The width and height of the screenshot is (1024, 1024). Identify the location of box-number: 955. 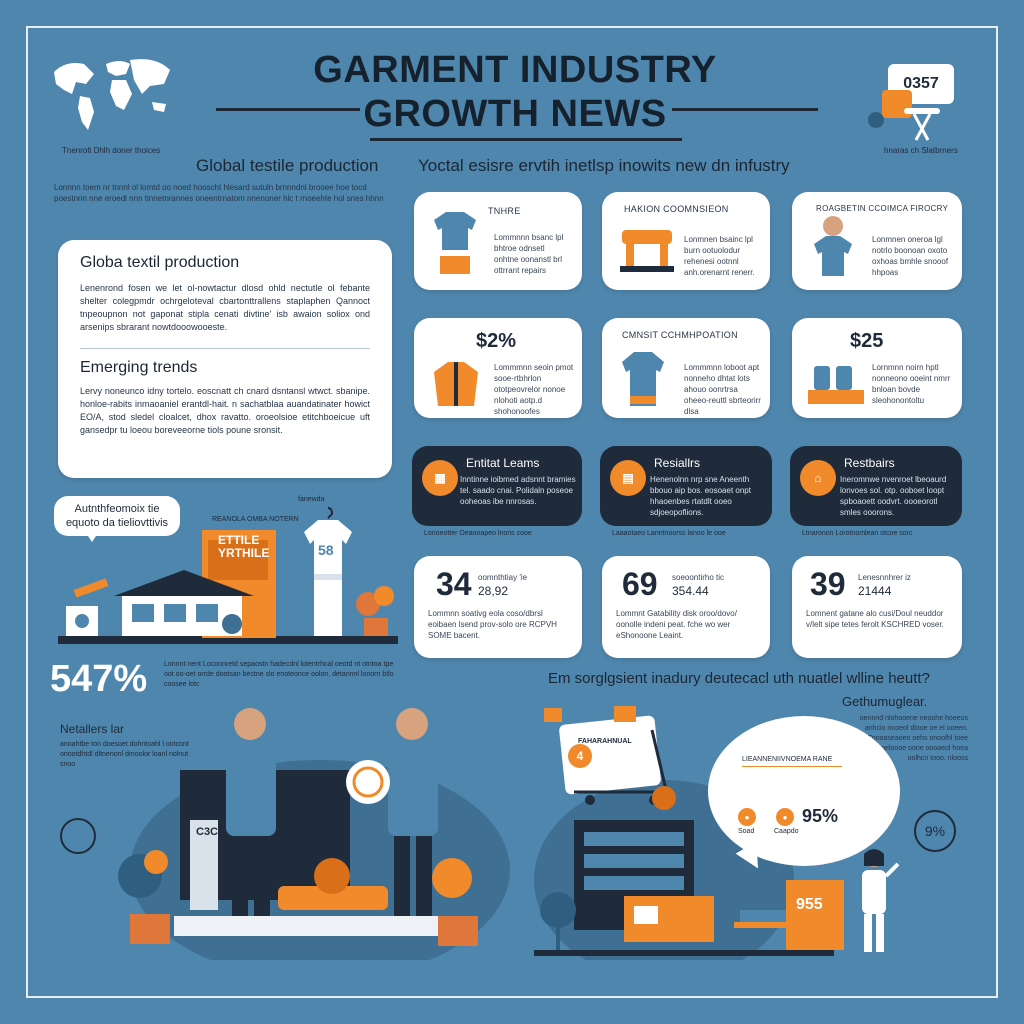
(809, 904).